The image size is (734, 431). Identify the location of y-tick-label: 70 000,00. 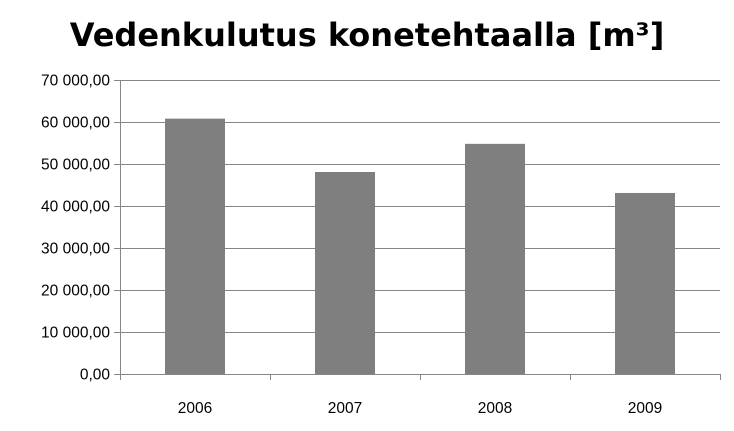
(75, 81).